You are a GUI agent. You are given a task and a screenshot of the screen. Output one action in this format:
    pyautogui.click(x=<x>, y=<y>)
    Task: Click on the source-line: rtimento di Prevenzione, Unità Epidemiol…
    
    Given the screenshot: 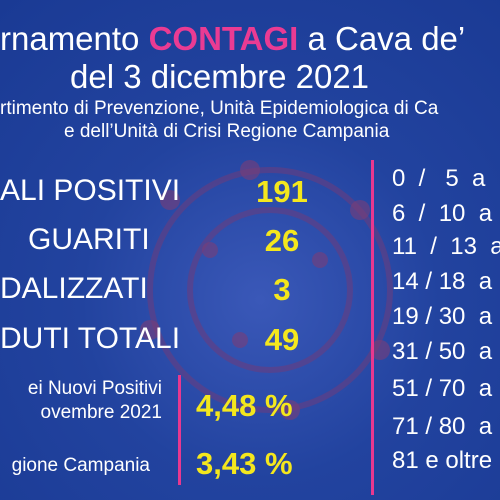 What is the action you would take?
    pyautogui.click(x=219, y=108)
    